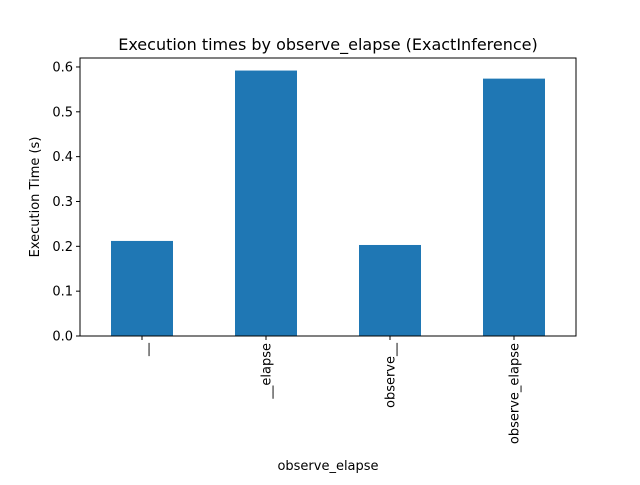 Image resolution: width=640 pixels, height=485 pixels. What do you see at coordinates (62, 337) in the screenshot?
I see `y-tick-label-0: 0.0` at bounding box center [62, 337].